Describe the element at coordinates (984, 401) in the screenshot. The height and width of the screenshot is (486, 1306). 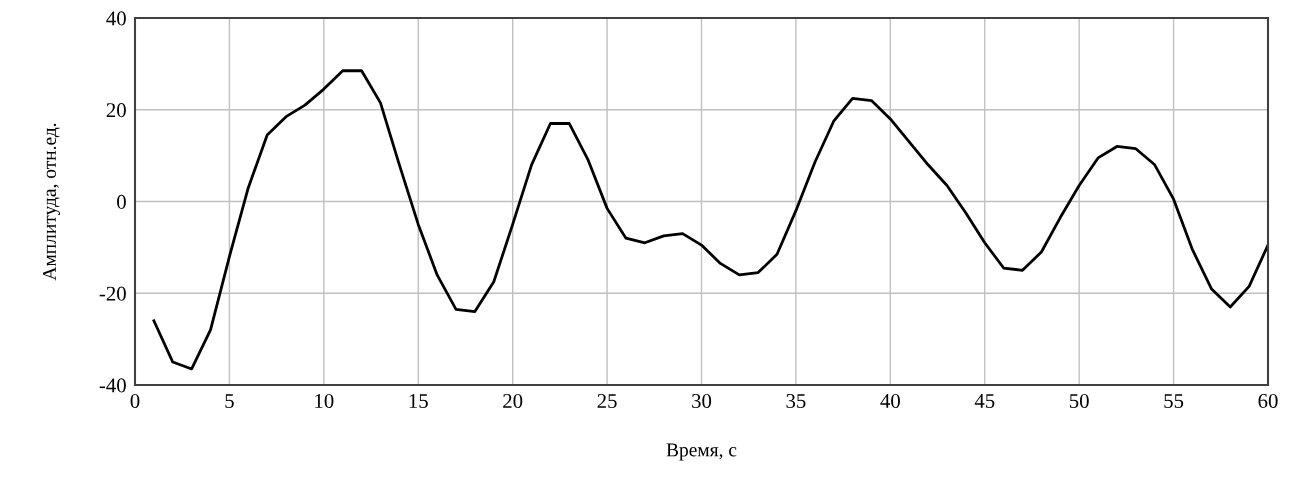
I see `x-tick-label: 45` at that location.